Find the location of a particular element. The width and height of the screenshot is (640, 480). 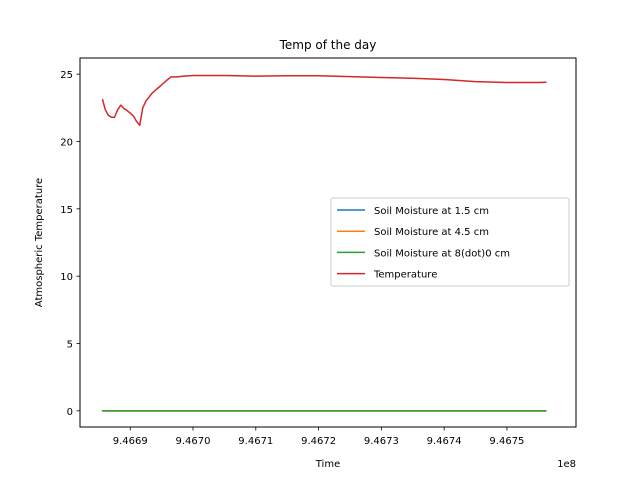

x-tick-label: 9.4669 is located at coordinates (130, 441).